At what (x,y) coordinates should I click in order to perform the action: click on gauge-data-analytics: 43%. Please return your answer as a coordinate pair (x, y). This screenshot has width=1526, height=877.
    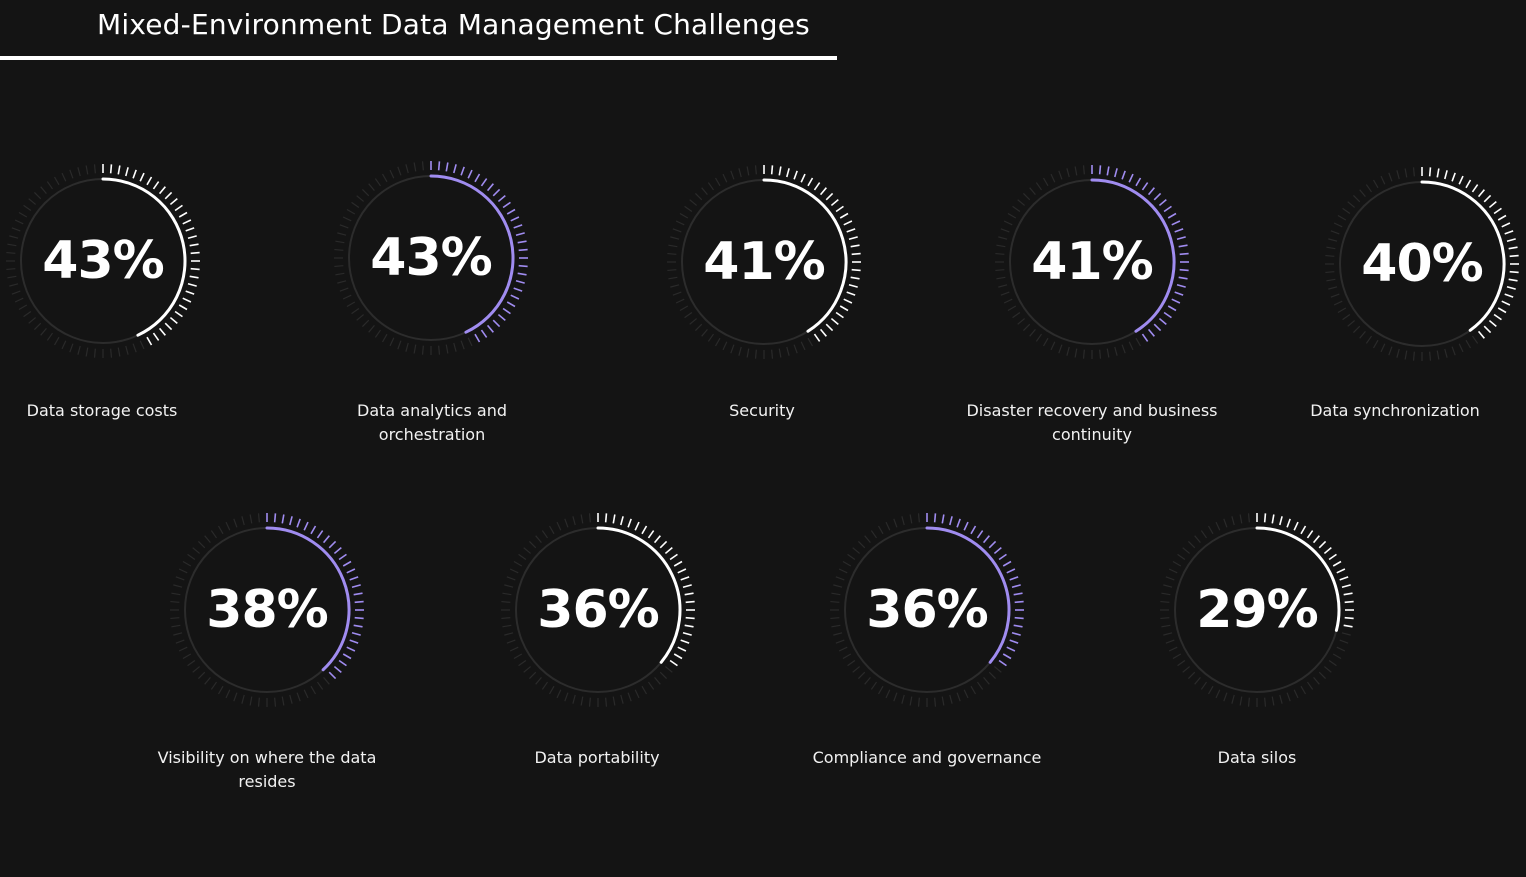
    Looking at the image, I should click on (431, 258).